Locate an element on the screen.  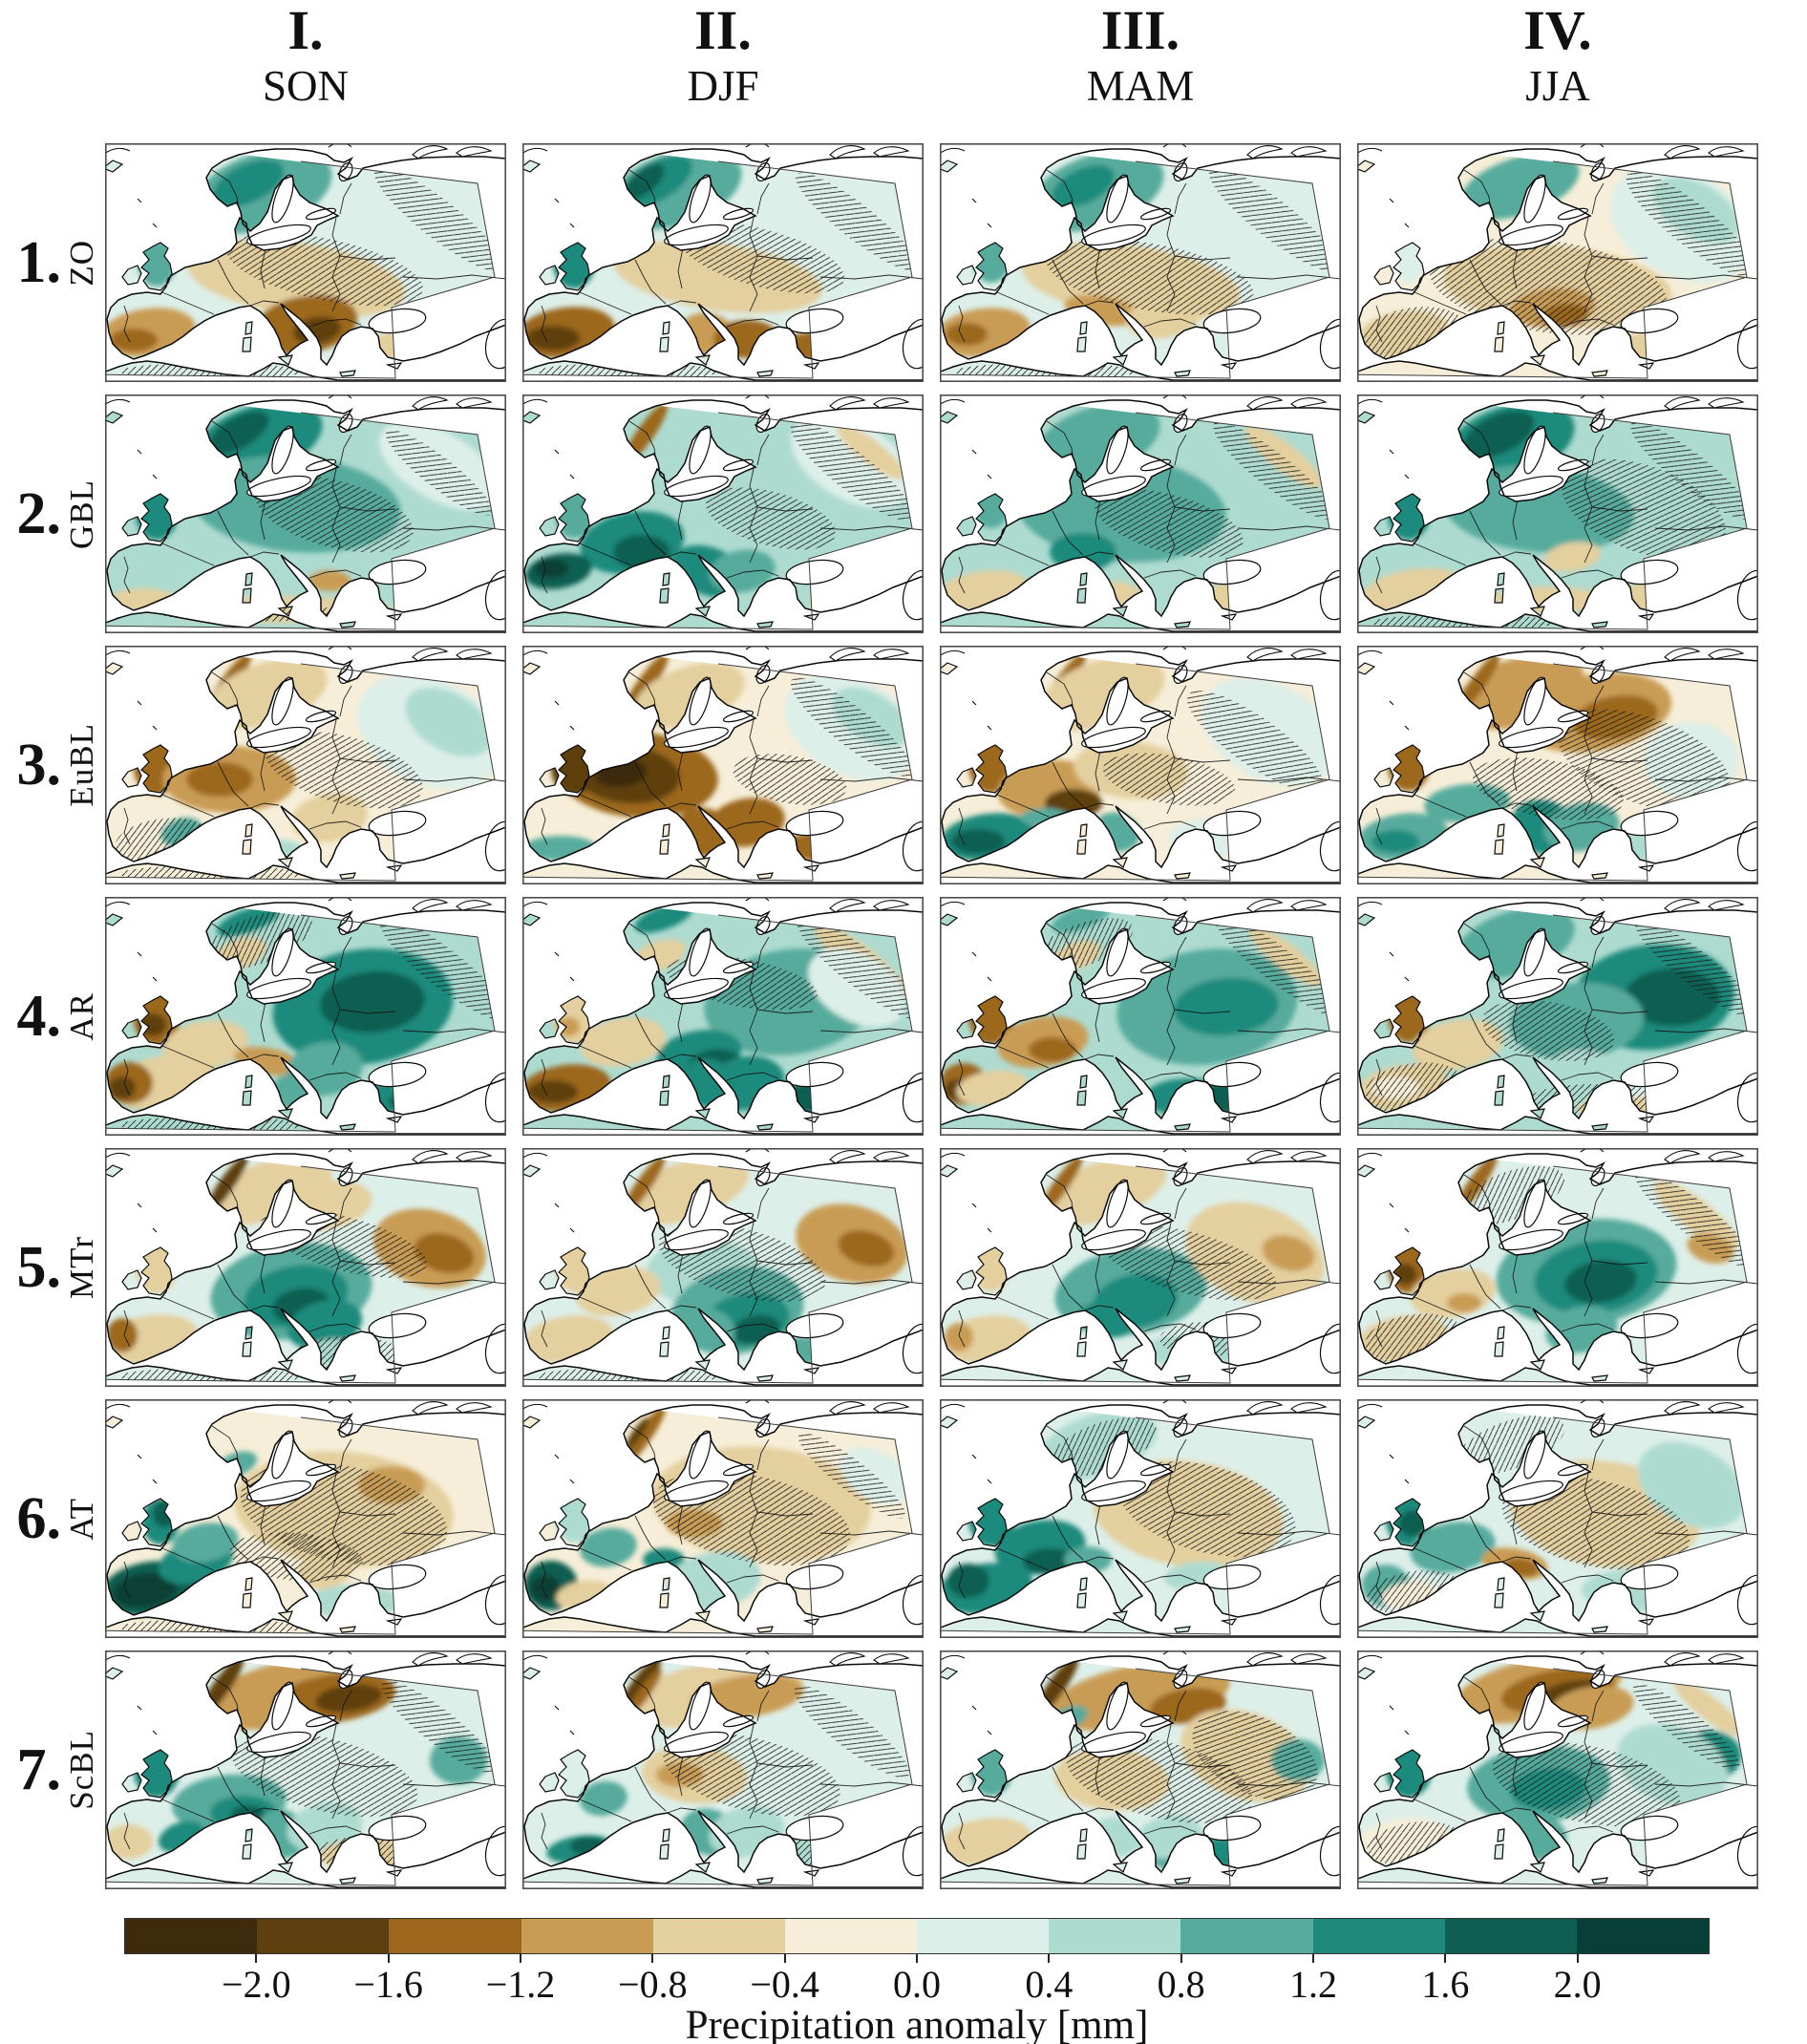
colorbar-tick-label: 1.2 is located at coordinates (1313, 1985).